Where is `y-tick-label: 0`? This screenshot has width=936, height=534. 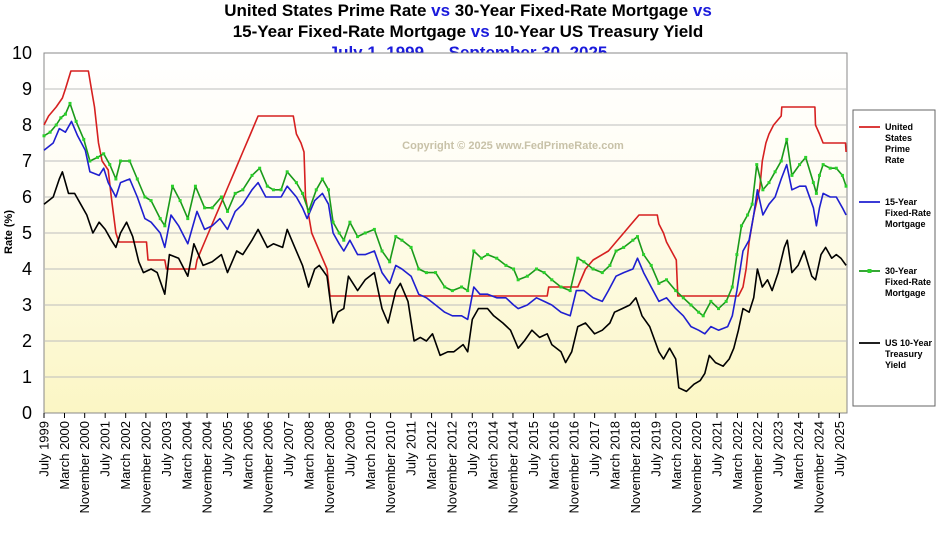
y-tick-label: 0 is located at coordinates (27, 413).